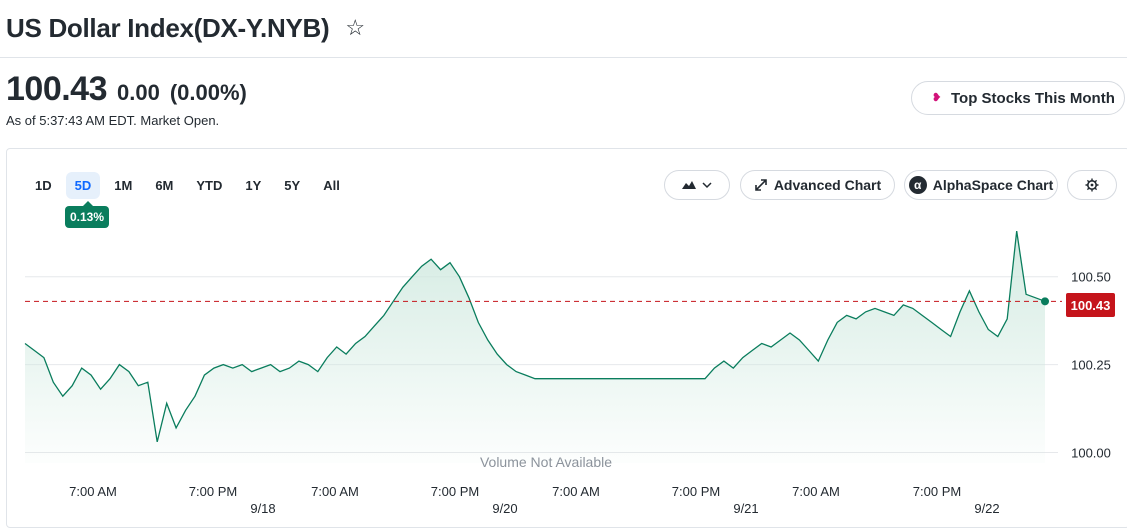 This screenshot has height=528, width=1127. I want to click on current-price: 100.43, so click(57, 89).